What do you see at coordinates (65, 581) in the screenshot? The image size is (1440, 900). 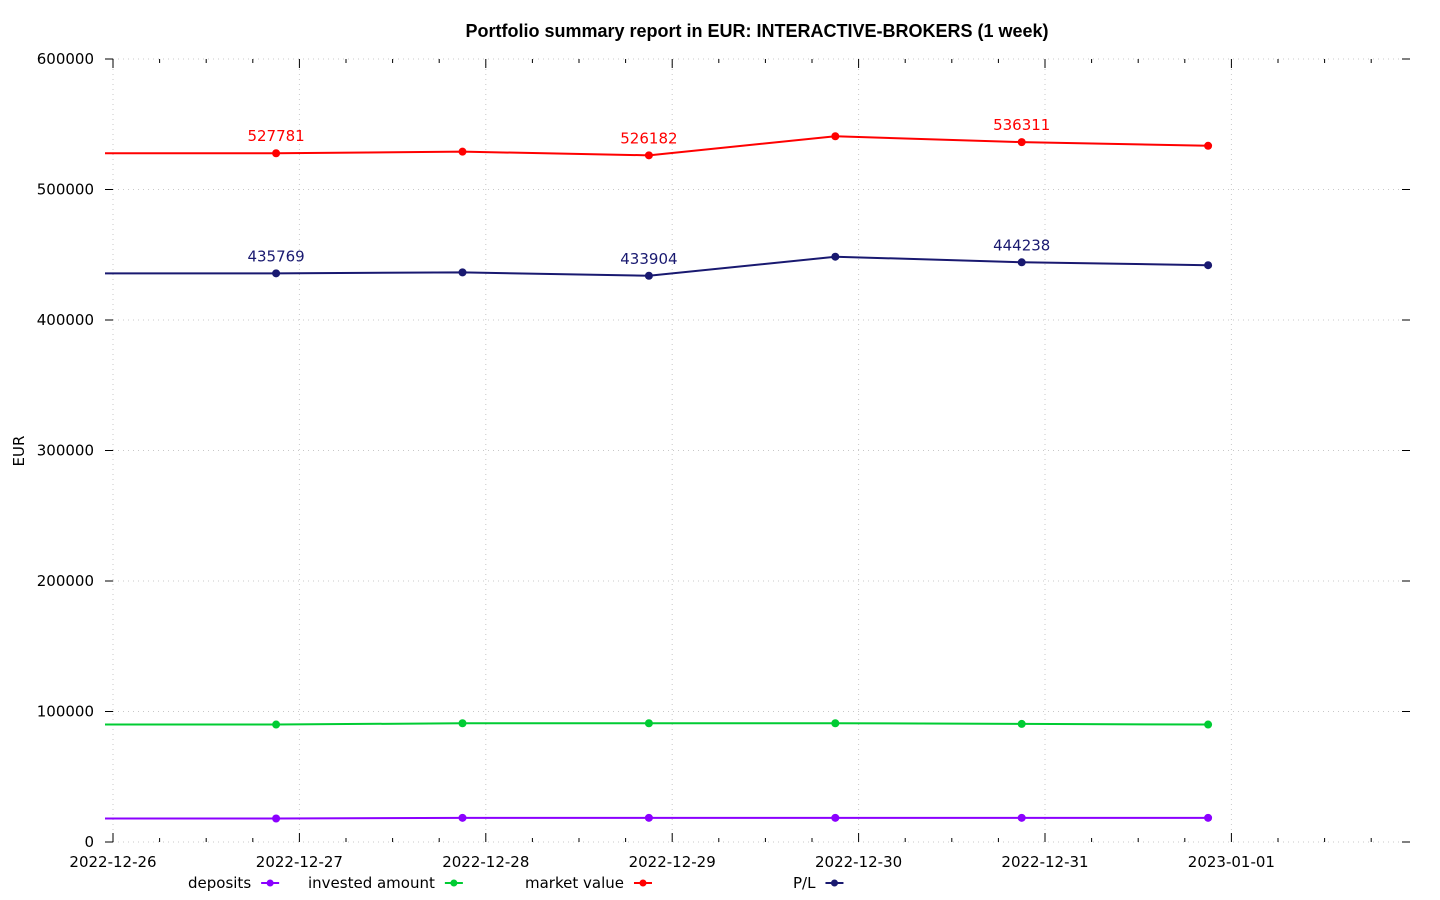 I see `y-tick-label: 200000` at bounding box center [65, 581].